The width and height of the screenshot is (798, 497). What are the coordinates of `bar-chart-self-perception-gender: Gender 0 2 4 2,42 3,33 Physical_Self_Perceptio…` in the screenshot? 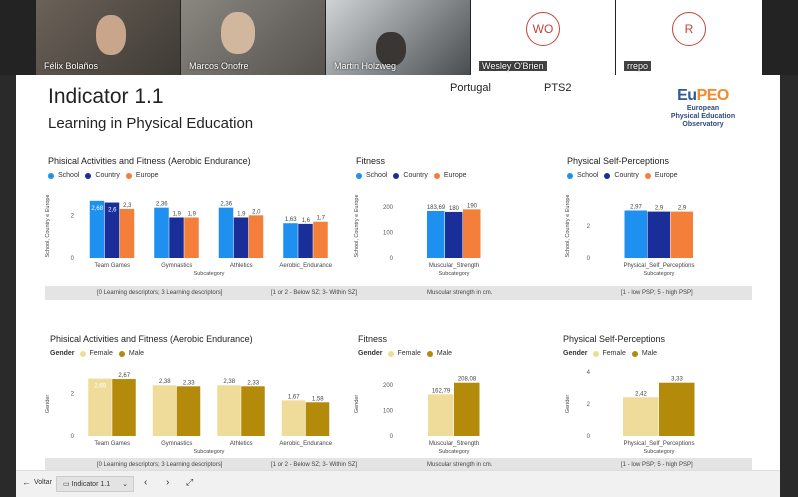 It's located at (630, 412).